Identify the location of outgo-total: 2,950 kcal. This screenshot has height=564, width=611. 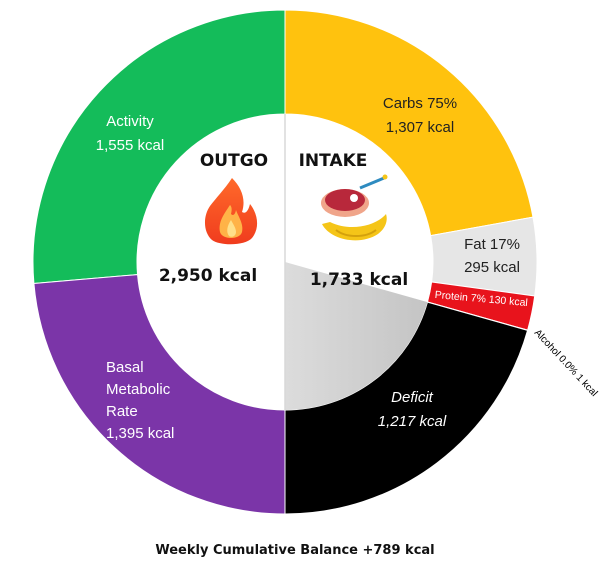
(208, 276).